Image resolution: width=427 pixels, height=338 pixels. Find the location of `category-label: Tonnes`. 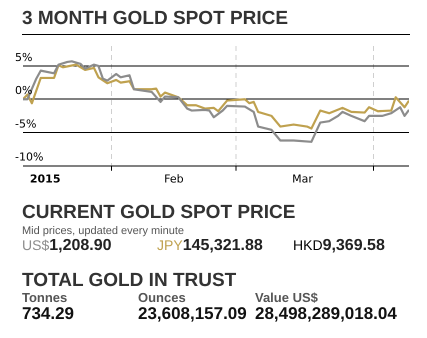

category-label: Tonnes is located at coordinates (45, 297).